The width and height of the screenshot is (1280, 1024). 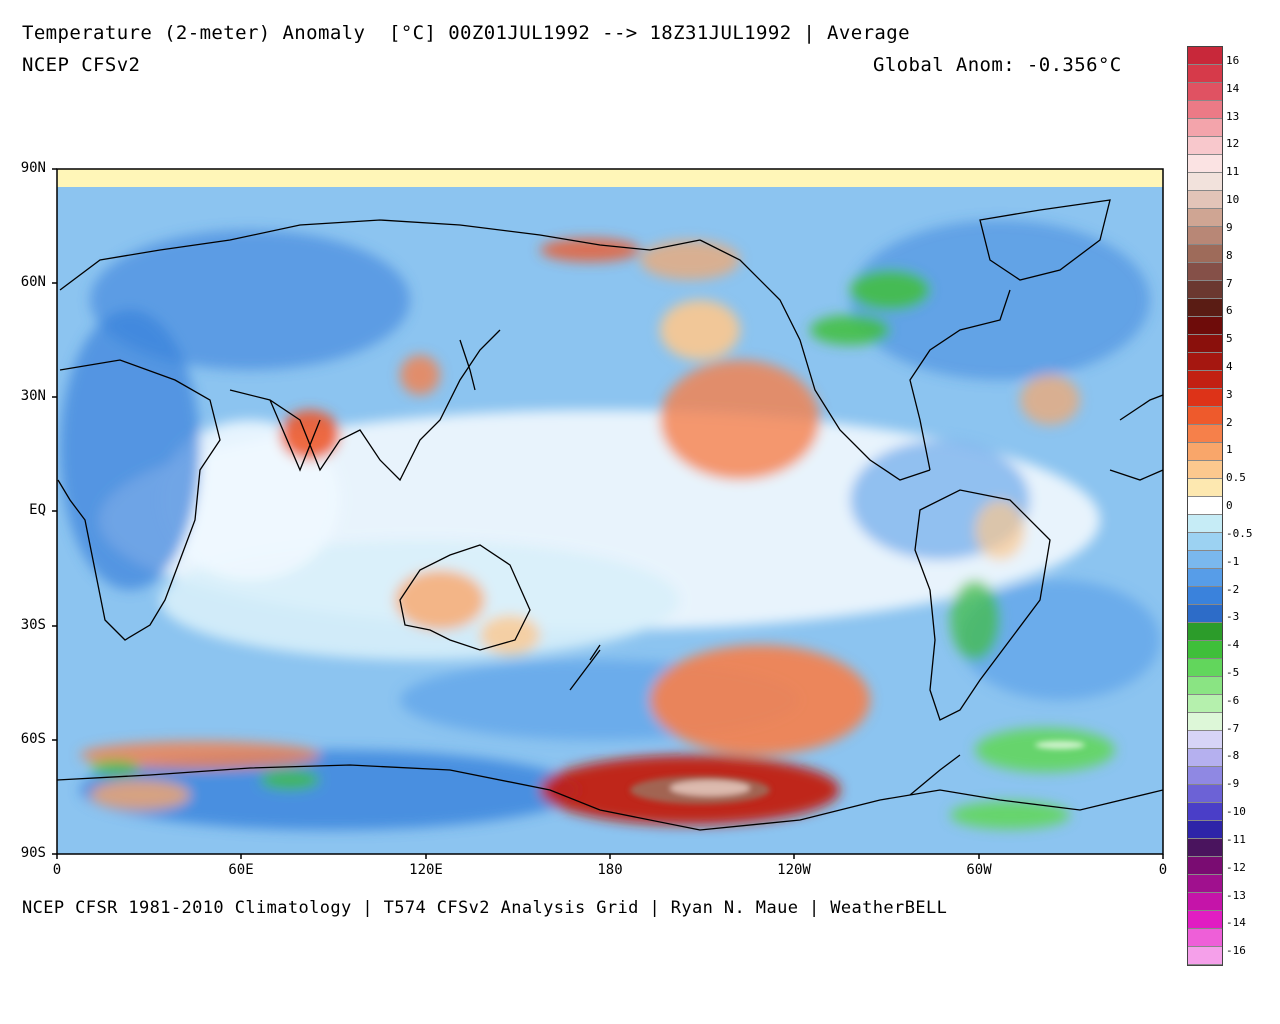 What do you see at coordinates (426, 870) in the screenshot?
I see `lon-label-120e: 120E` at bounding box center [426, 870].